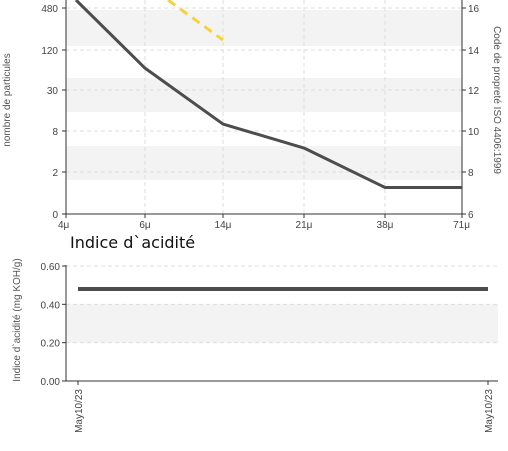  Describe the element at coordinates (51, 305) in the screenshot. I see `bottom-ytick-label-2: 0.40` at that location.